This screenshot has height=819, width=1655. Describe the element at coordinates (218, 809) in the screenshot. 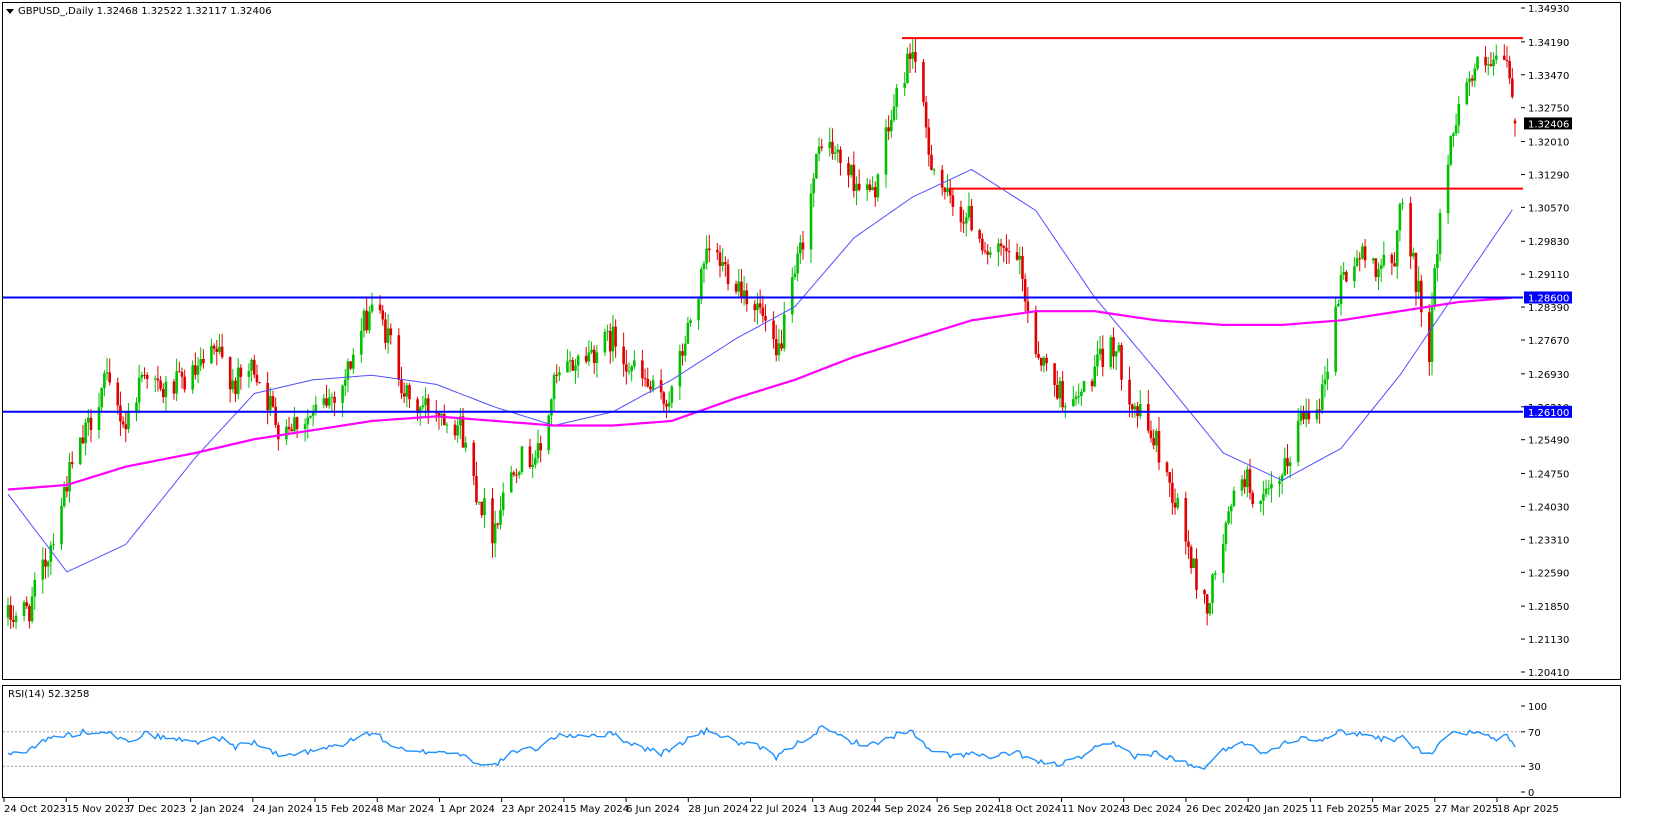

I see `date-tick-label: 2 Jan 2024` at that location.